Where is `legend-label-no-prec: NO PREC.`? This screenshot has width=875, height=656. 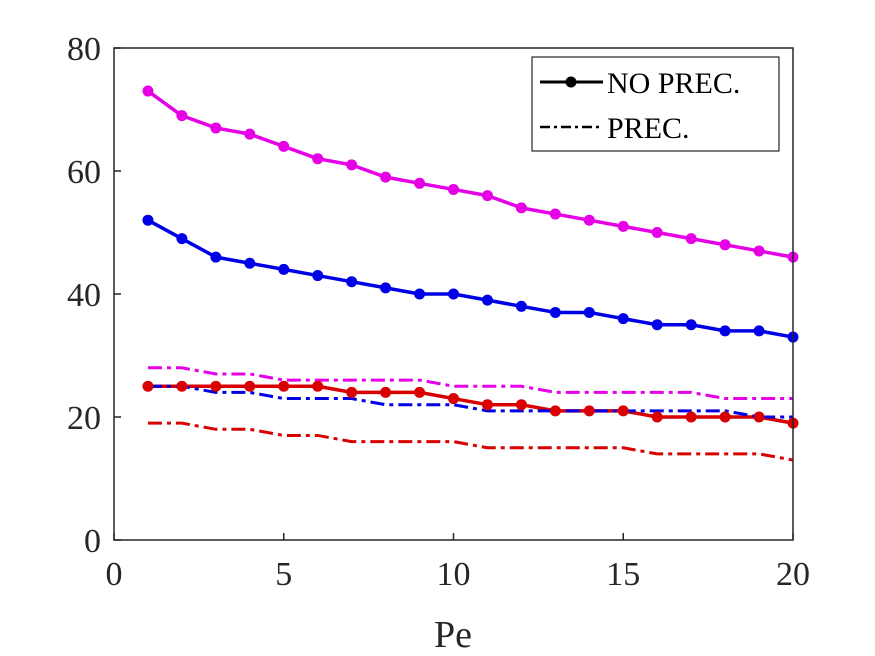 legend-label-no-prec: NO PREC. is located at coordinates (673, 83).